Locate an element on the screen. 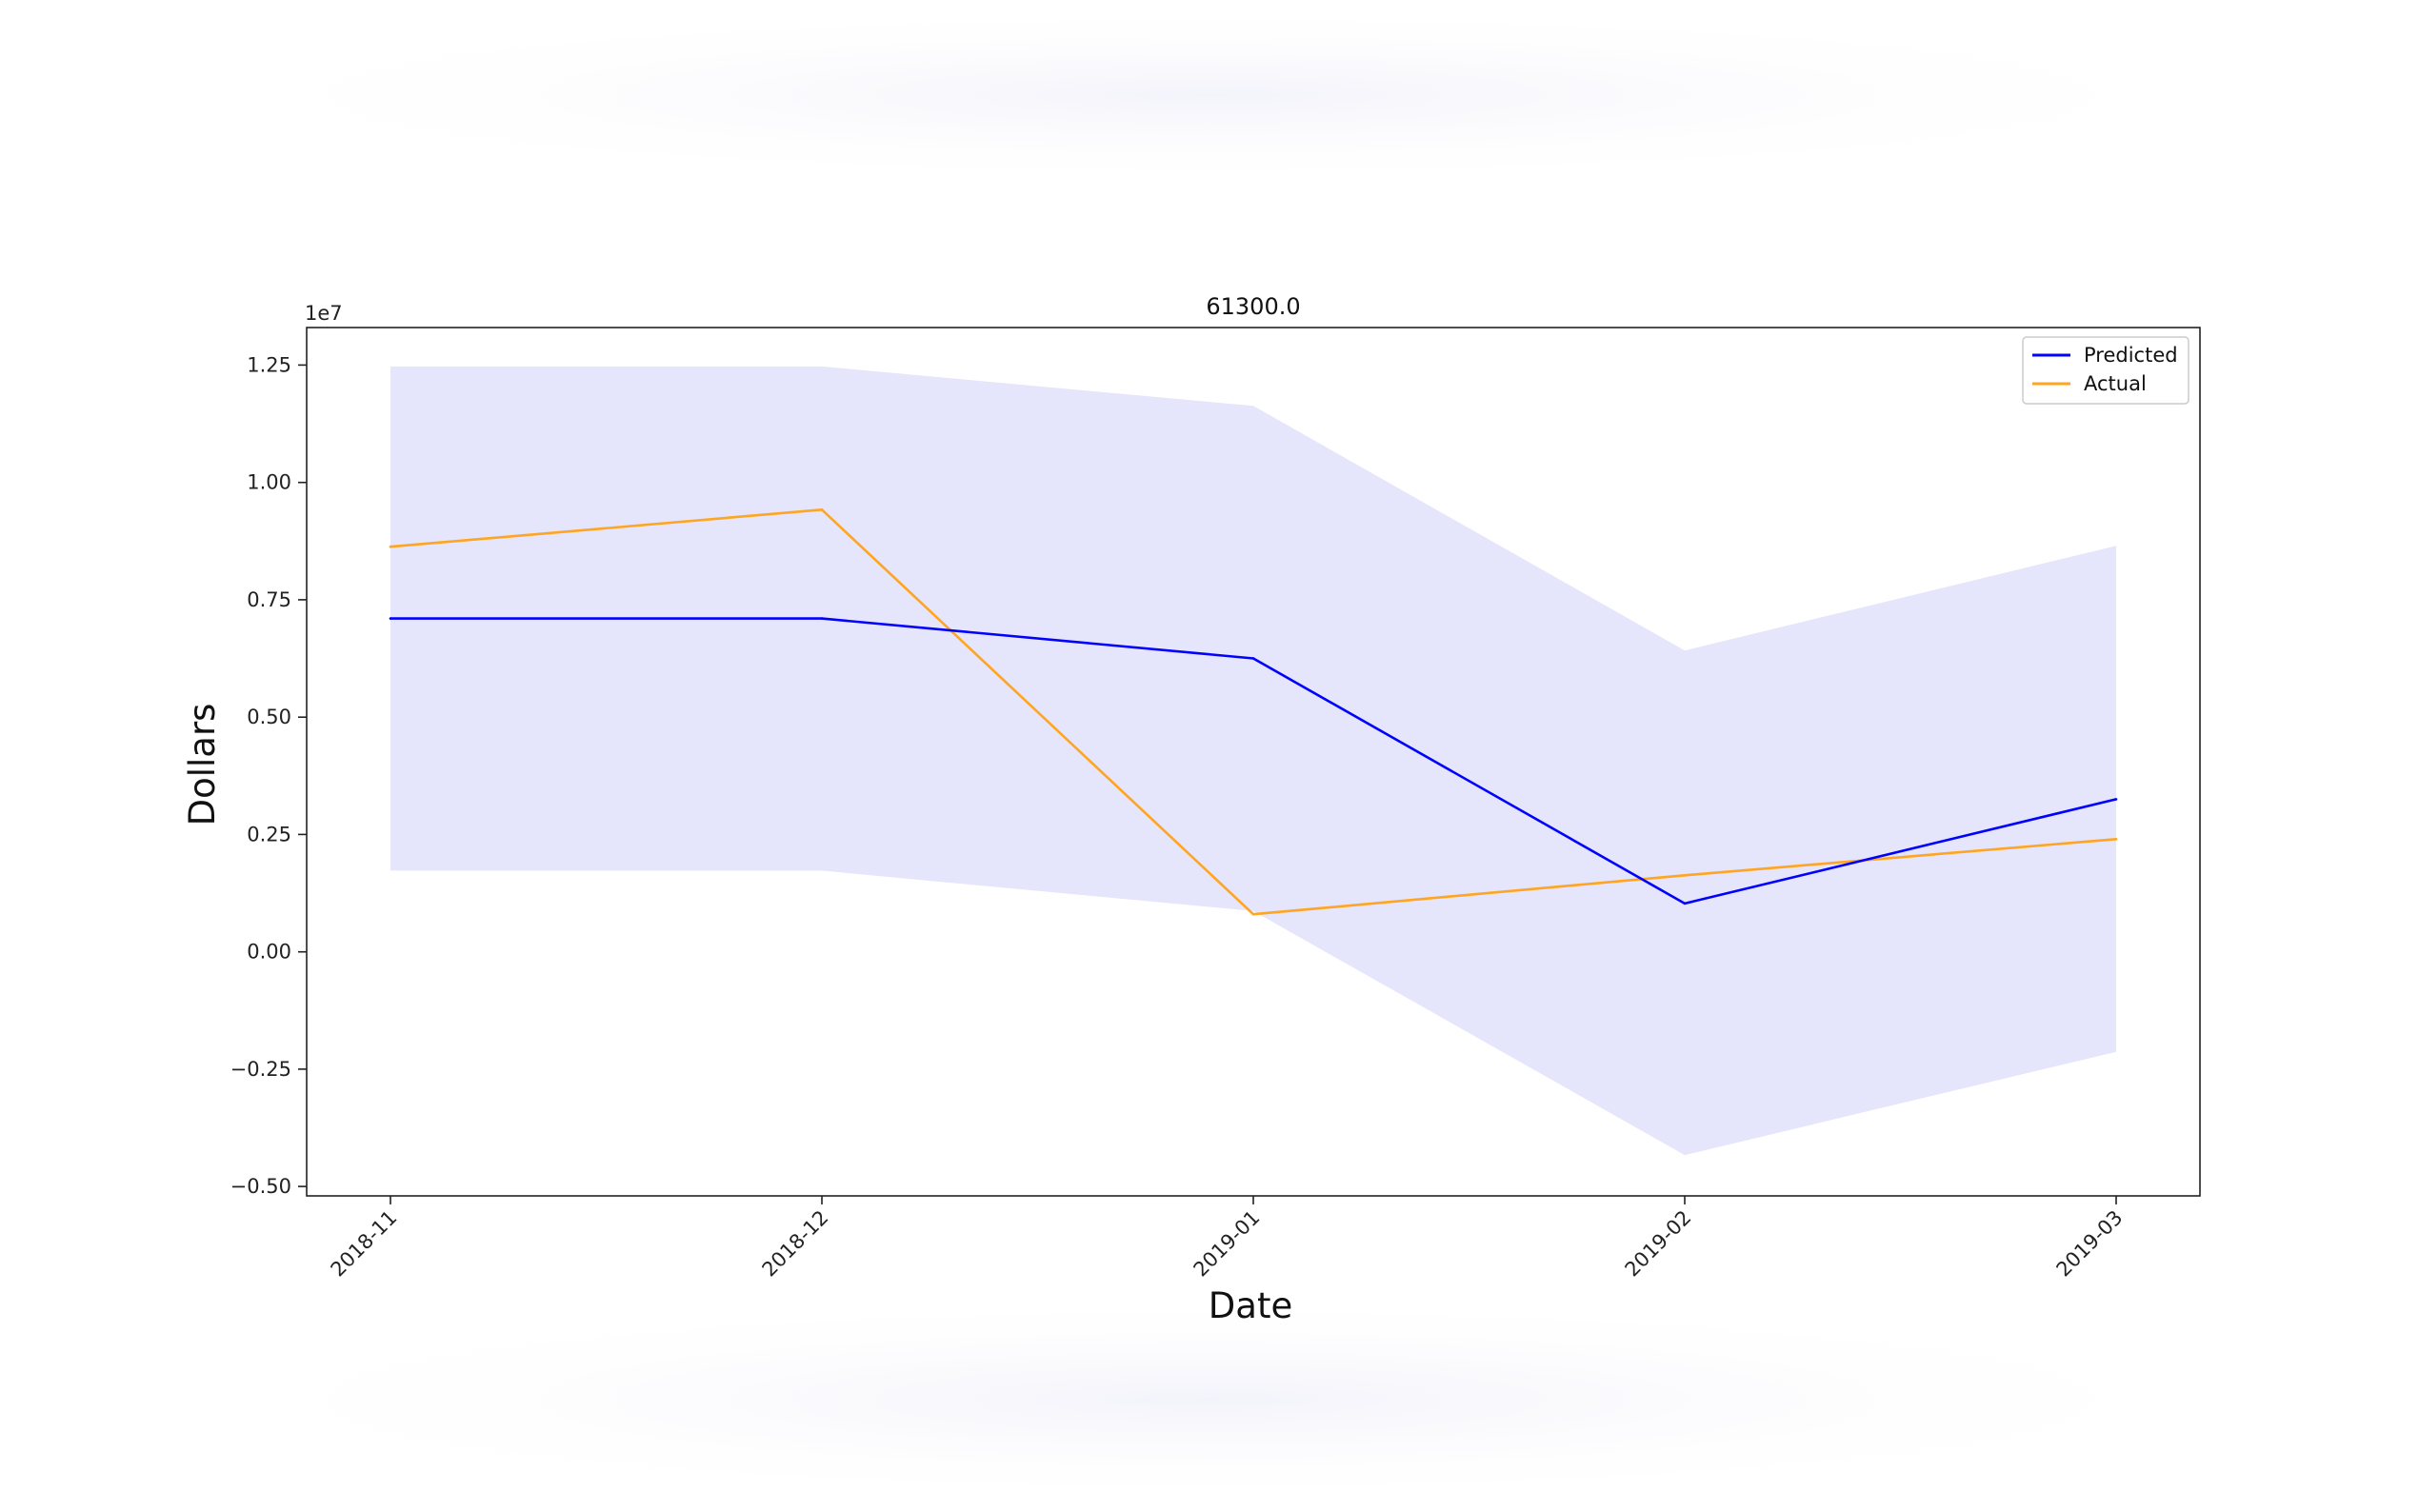 Image resolution: width=2419 pixels, height=1512 pixels. y-axis: −0.50 −0.25 0.00 0.25 0.50 0.75 1.00 1.25 is located at coordinates (268, 775).